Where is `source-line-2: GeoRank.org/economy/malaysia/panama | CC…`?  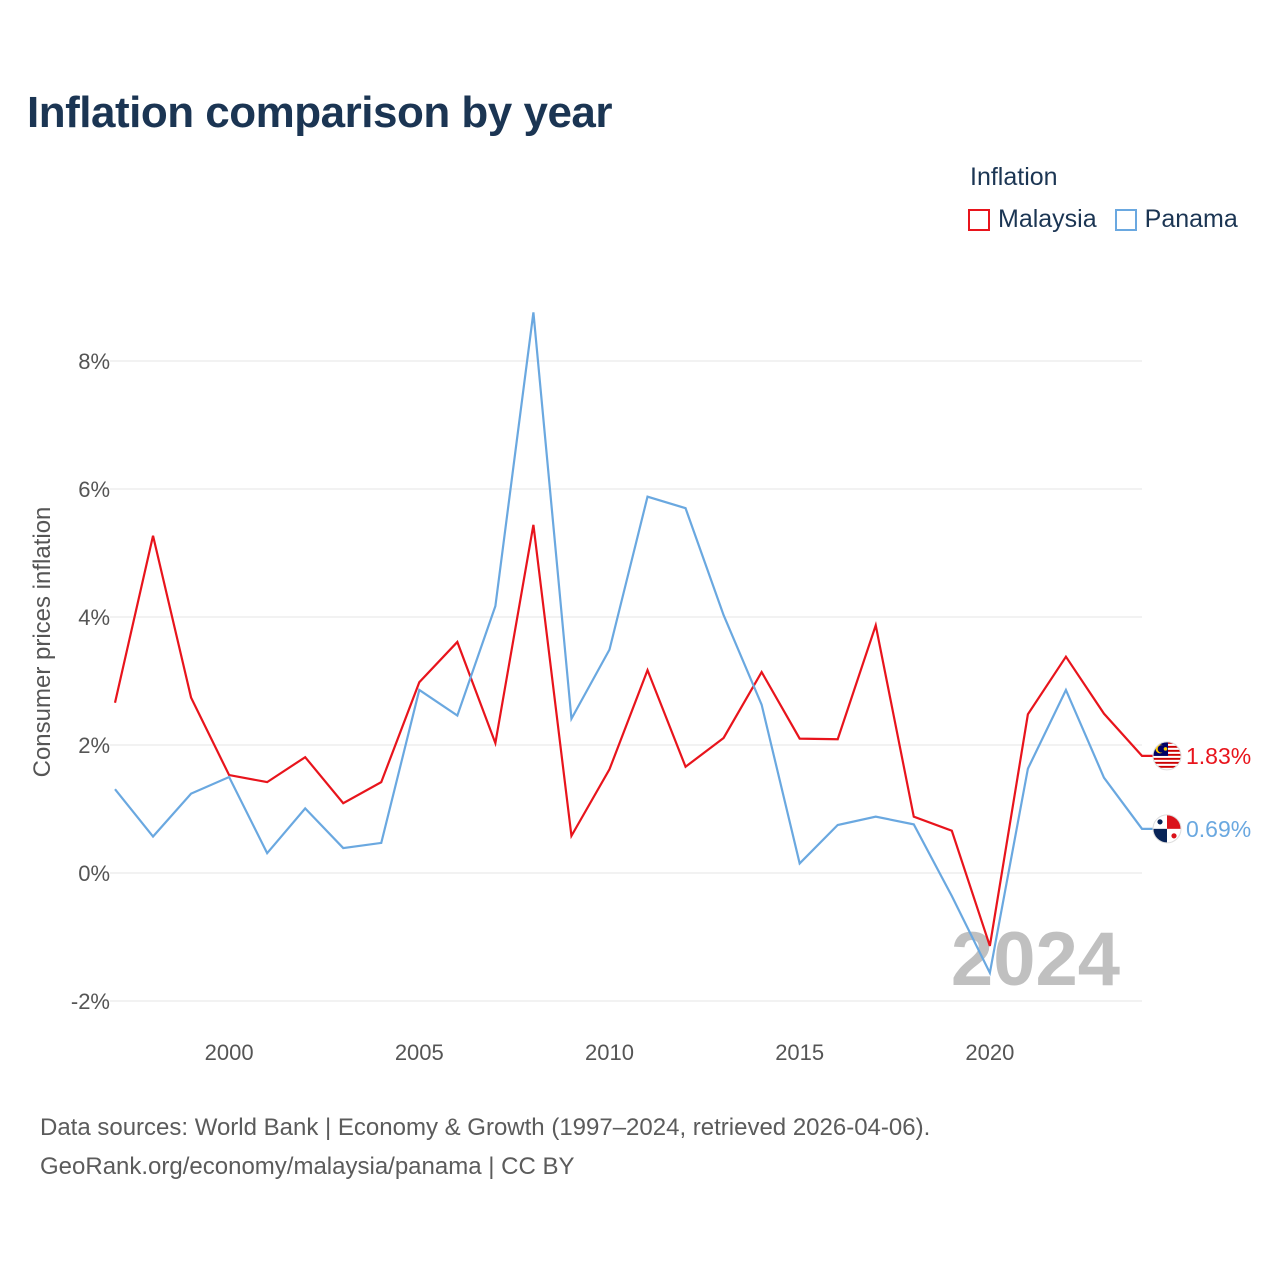 source-line-2: GeoRank.org/economy/malaysia/panama | CC… is located at coordinates (307, 1166).